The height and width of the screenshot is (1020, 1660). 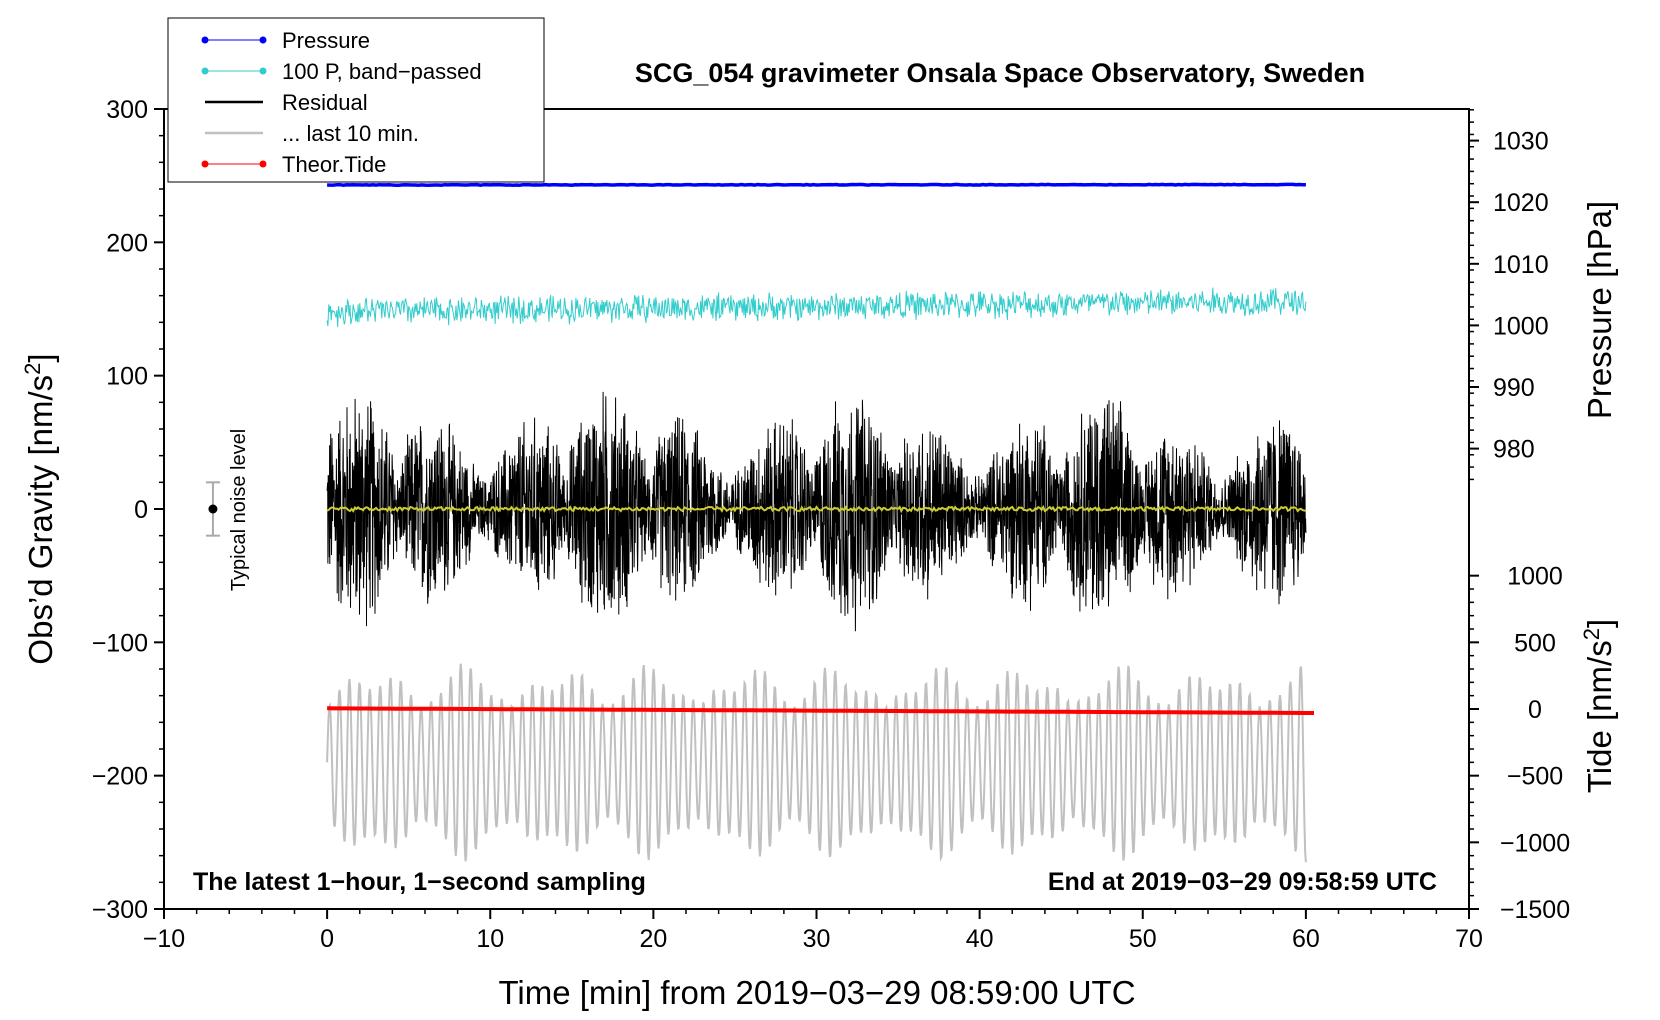 I want to click on y-tide-tick-label: −1500, so click(x=1535, y=910).